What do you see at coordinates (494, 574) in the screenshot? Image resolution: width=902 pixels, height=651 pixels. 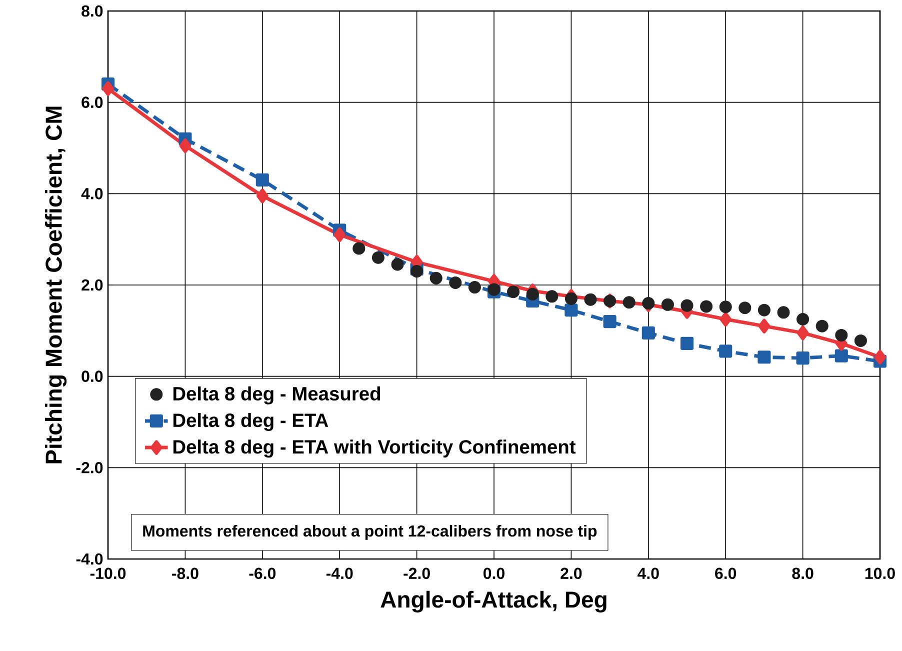 I see `x-tick-label: 0.0` at bounding box center [494, 574].